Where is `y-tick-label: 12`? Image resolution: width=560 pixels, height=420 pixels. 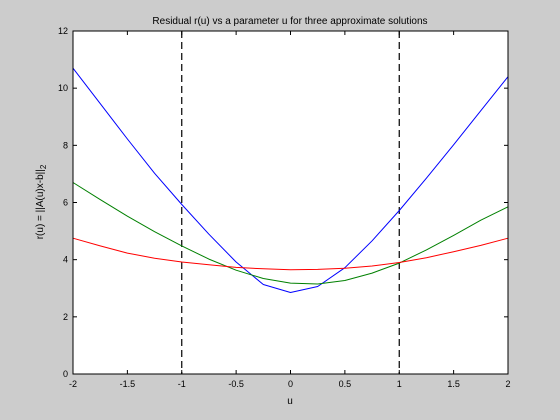
y-tick-label: 12 is located at coordinates (63, 31).